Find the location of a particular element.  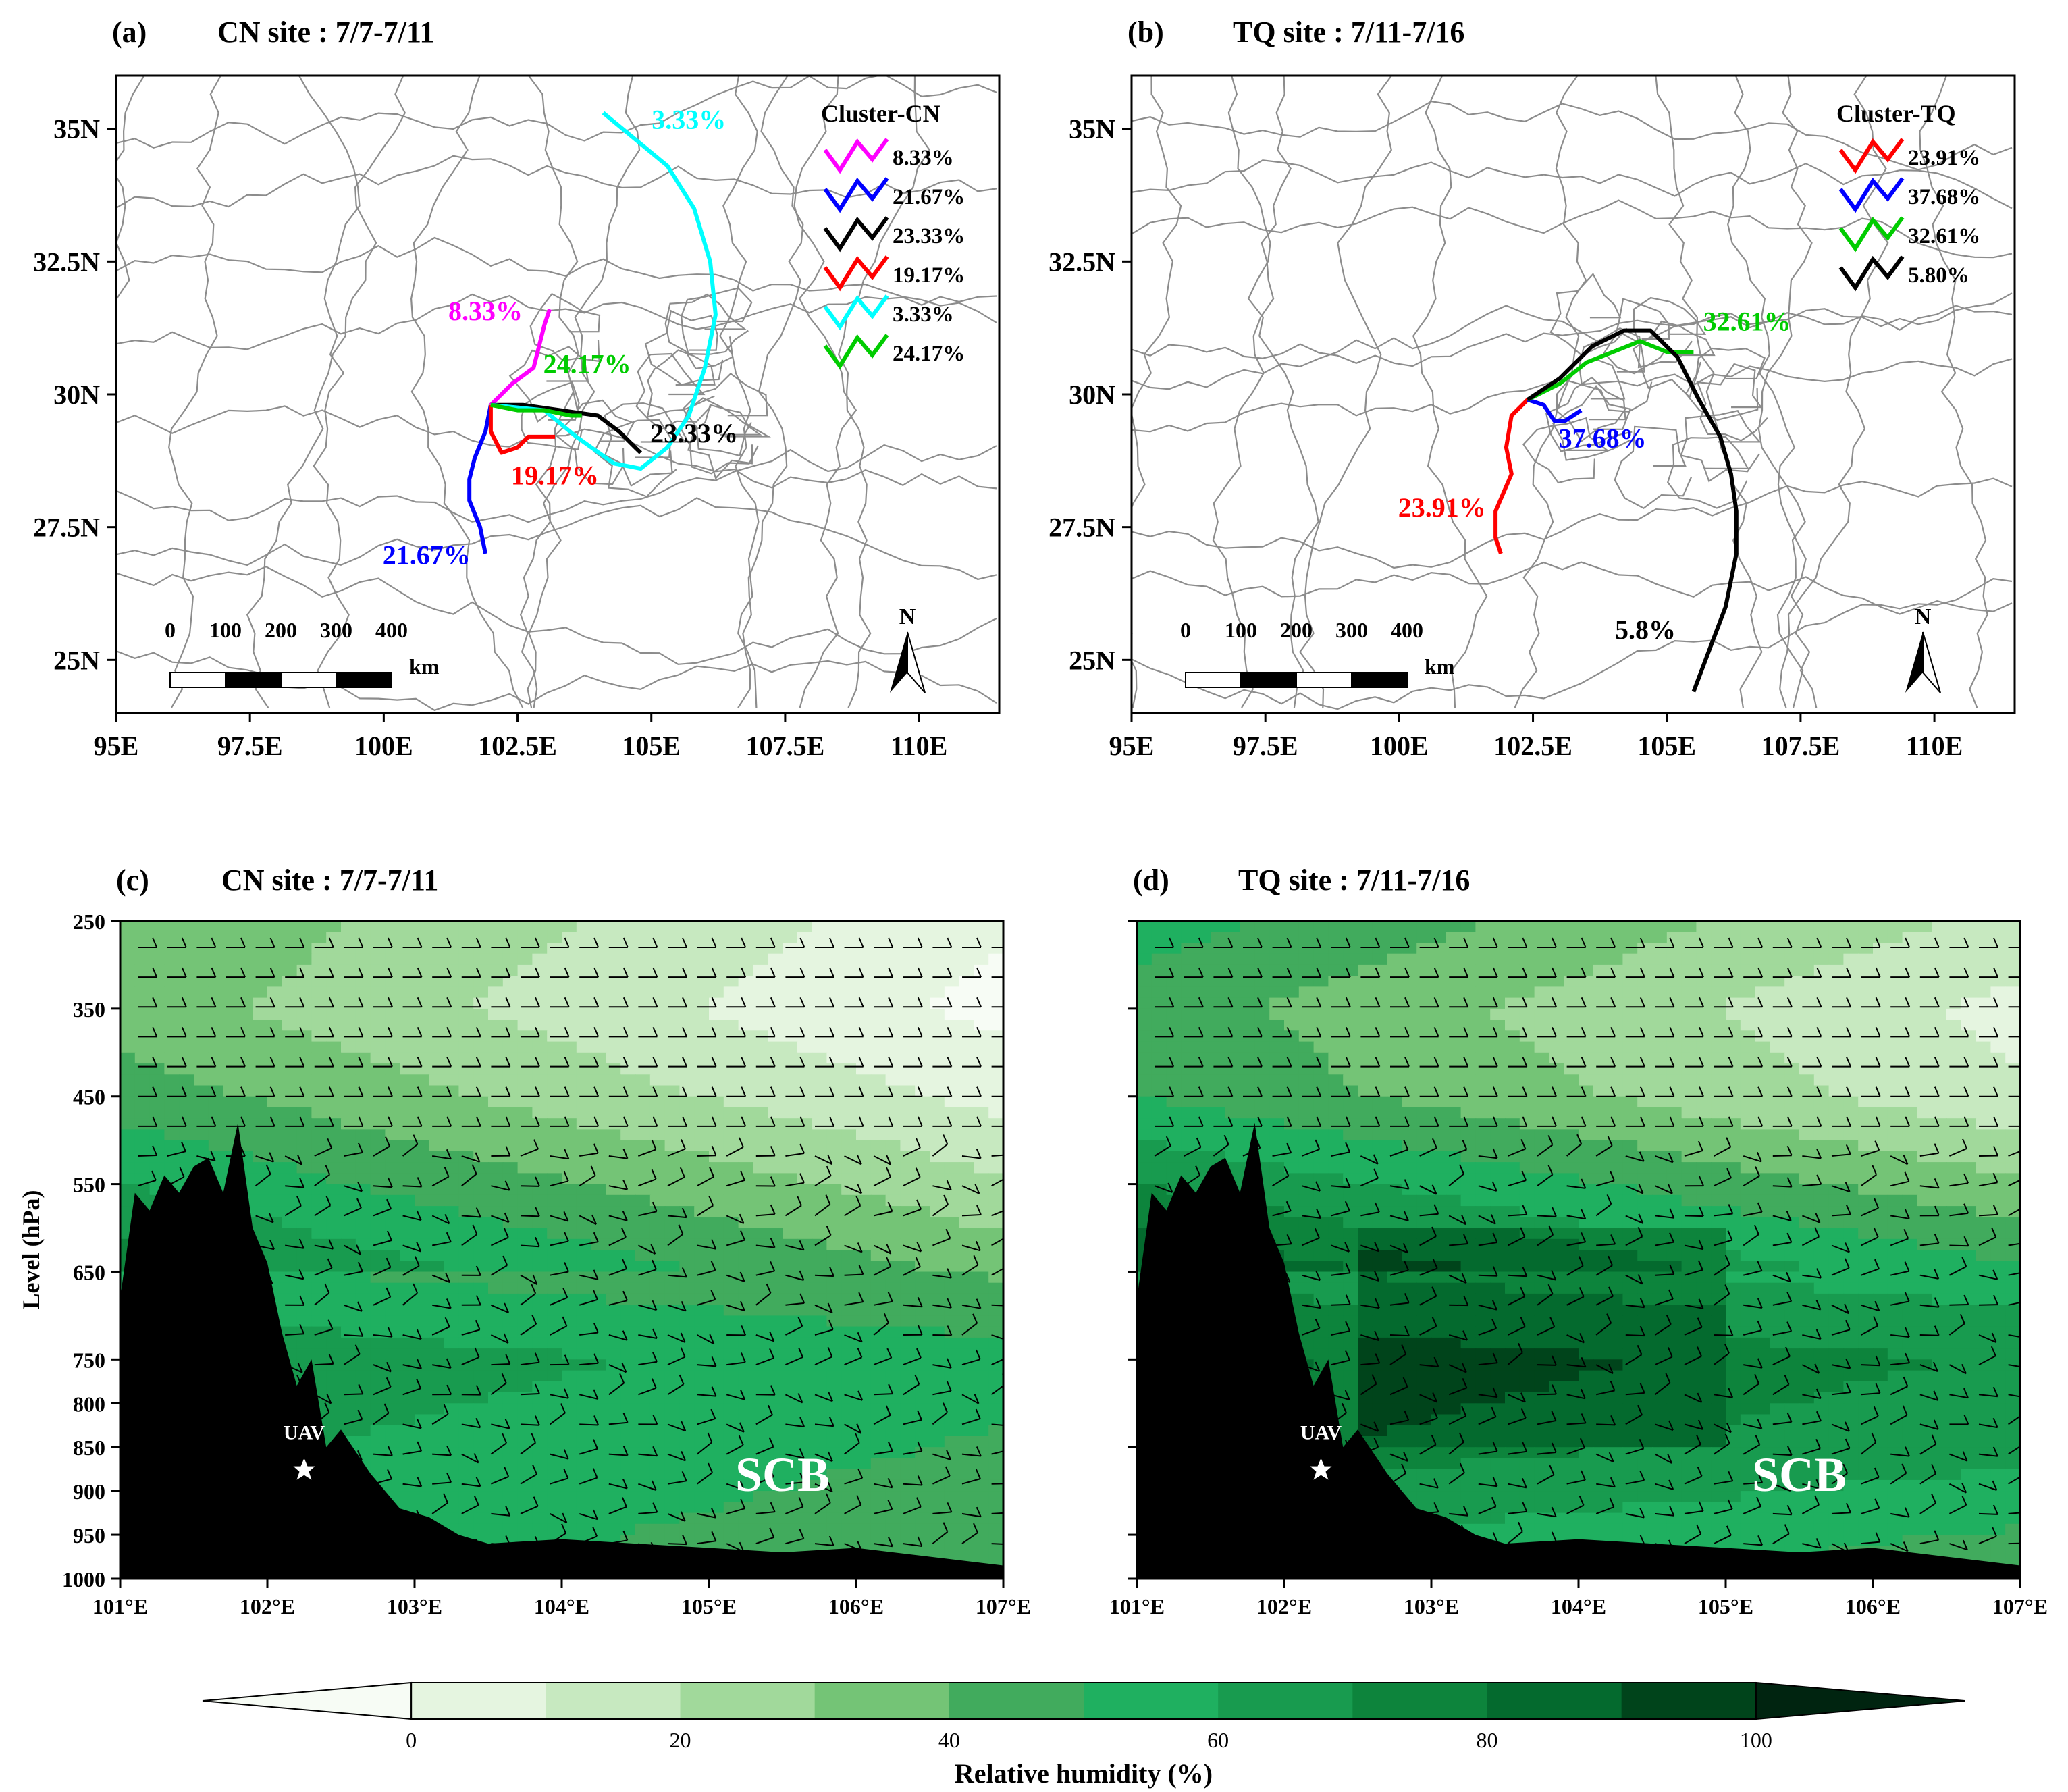

trajectory-line-3.33% is located at coordinates (604, 291).